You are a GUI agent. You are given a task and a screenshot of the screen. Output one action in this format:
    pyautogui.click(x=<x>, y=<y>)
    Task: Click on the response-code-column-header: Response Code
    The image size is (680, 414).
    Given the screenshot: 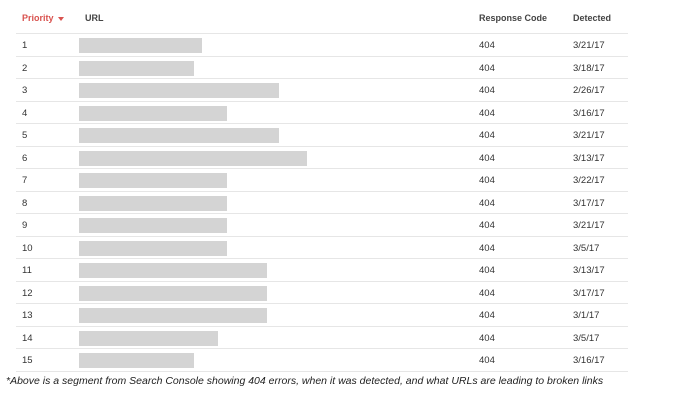 What is the action you would take?
    pyautogui.click(x=513, y=18)
    